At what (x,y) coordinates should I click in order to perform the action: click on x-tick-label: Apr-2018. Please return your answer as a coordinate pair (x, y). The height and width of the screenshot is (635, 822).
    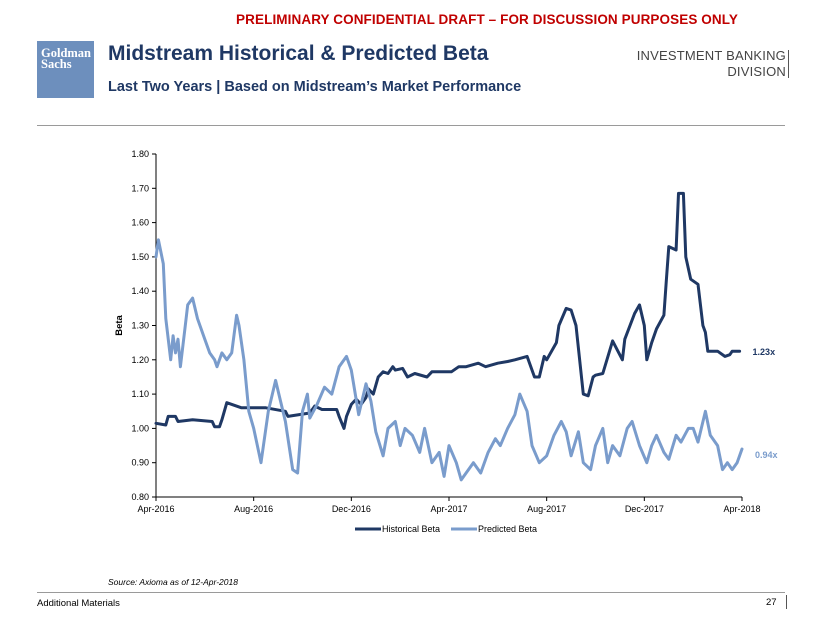
    Looking at the image, I should click on (741, 509).